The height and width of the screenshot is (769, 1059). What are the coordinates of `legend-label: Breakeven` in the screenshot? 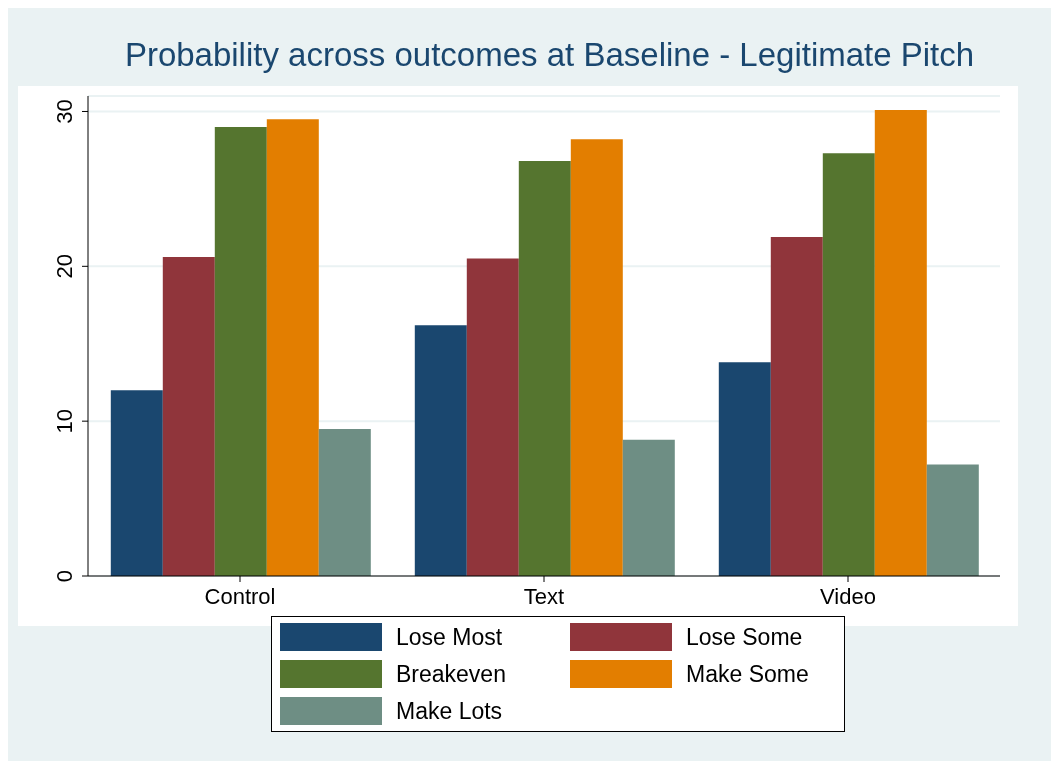 It's located at (451, 674).